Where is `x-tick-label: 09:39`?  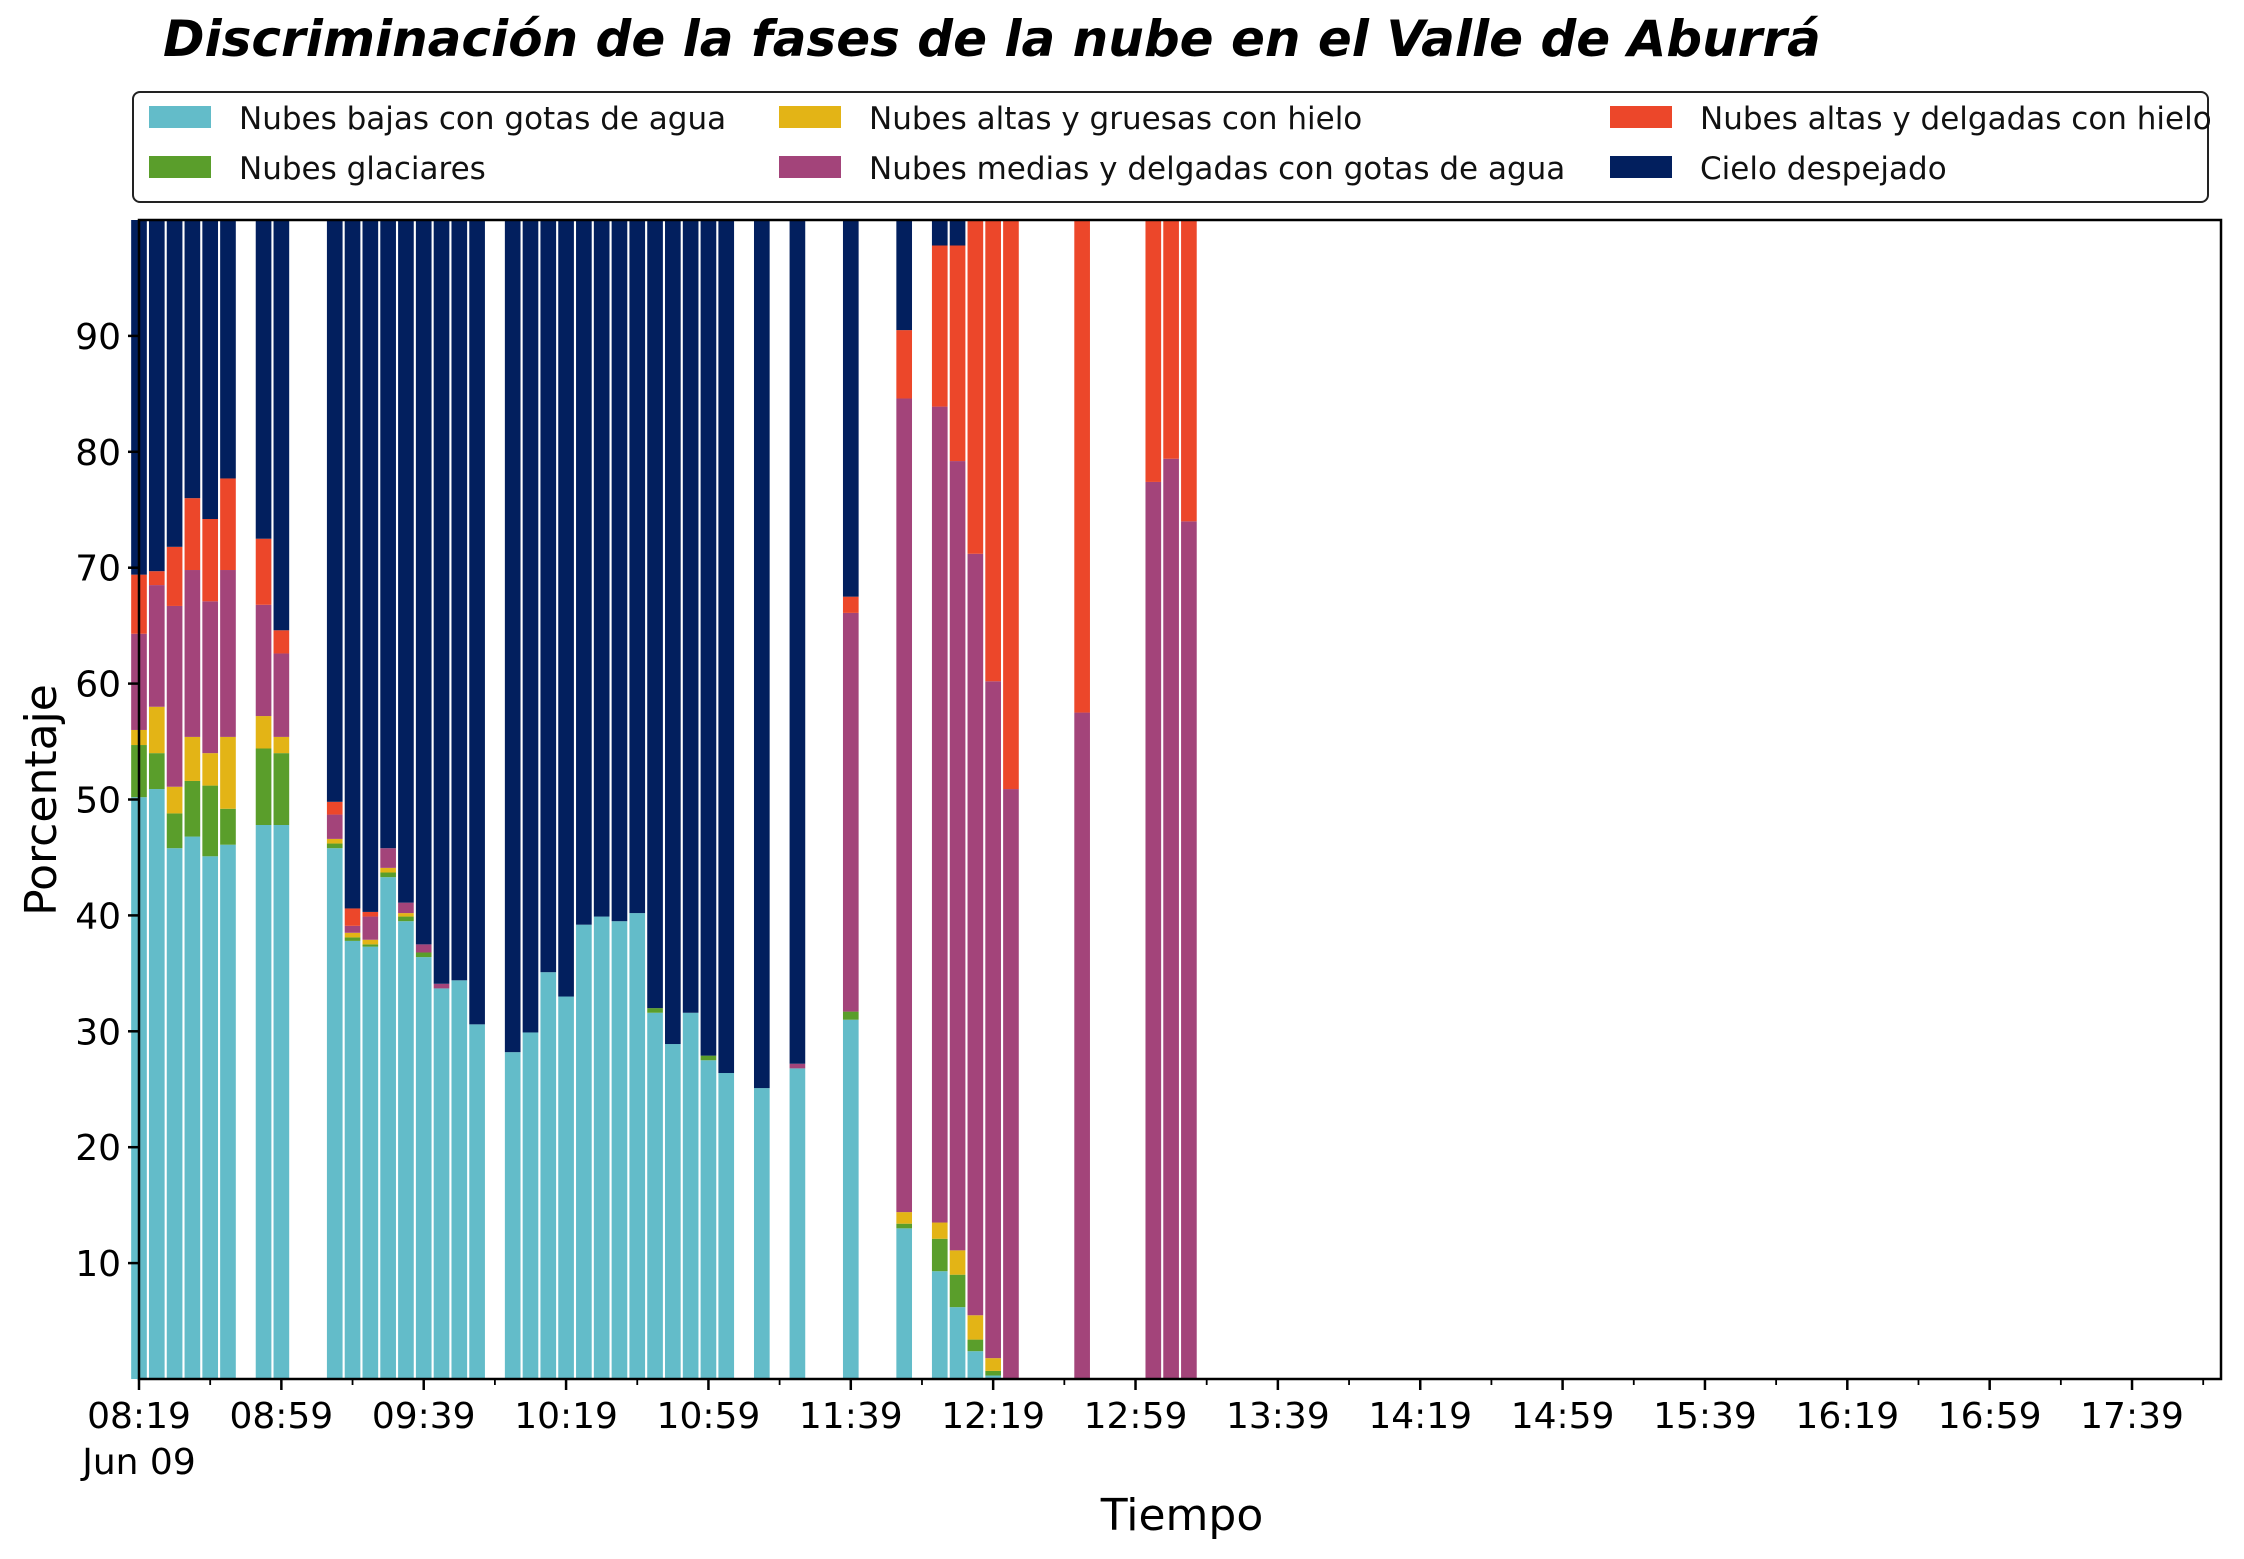 x-tick-label: 09:39 is located at coordinates (424, 1416).